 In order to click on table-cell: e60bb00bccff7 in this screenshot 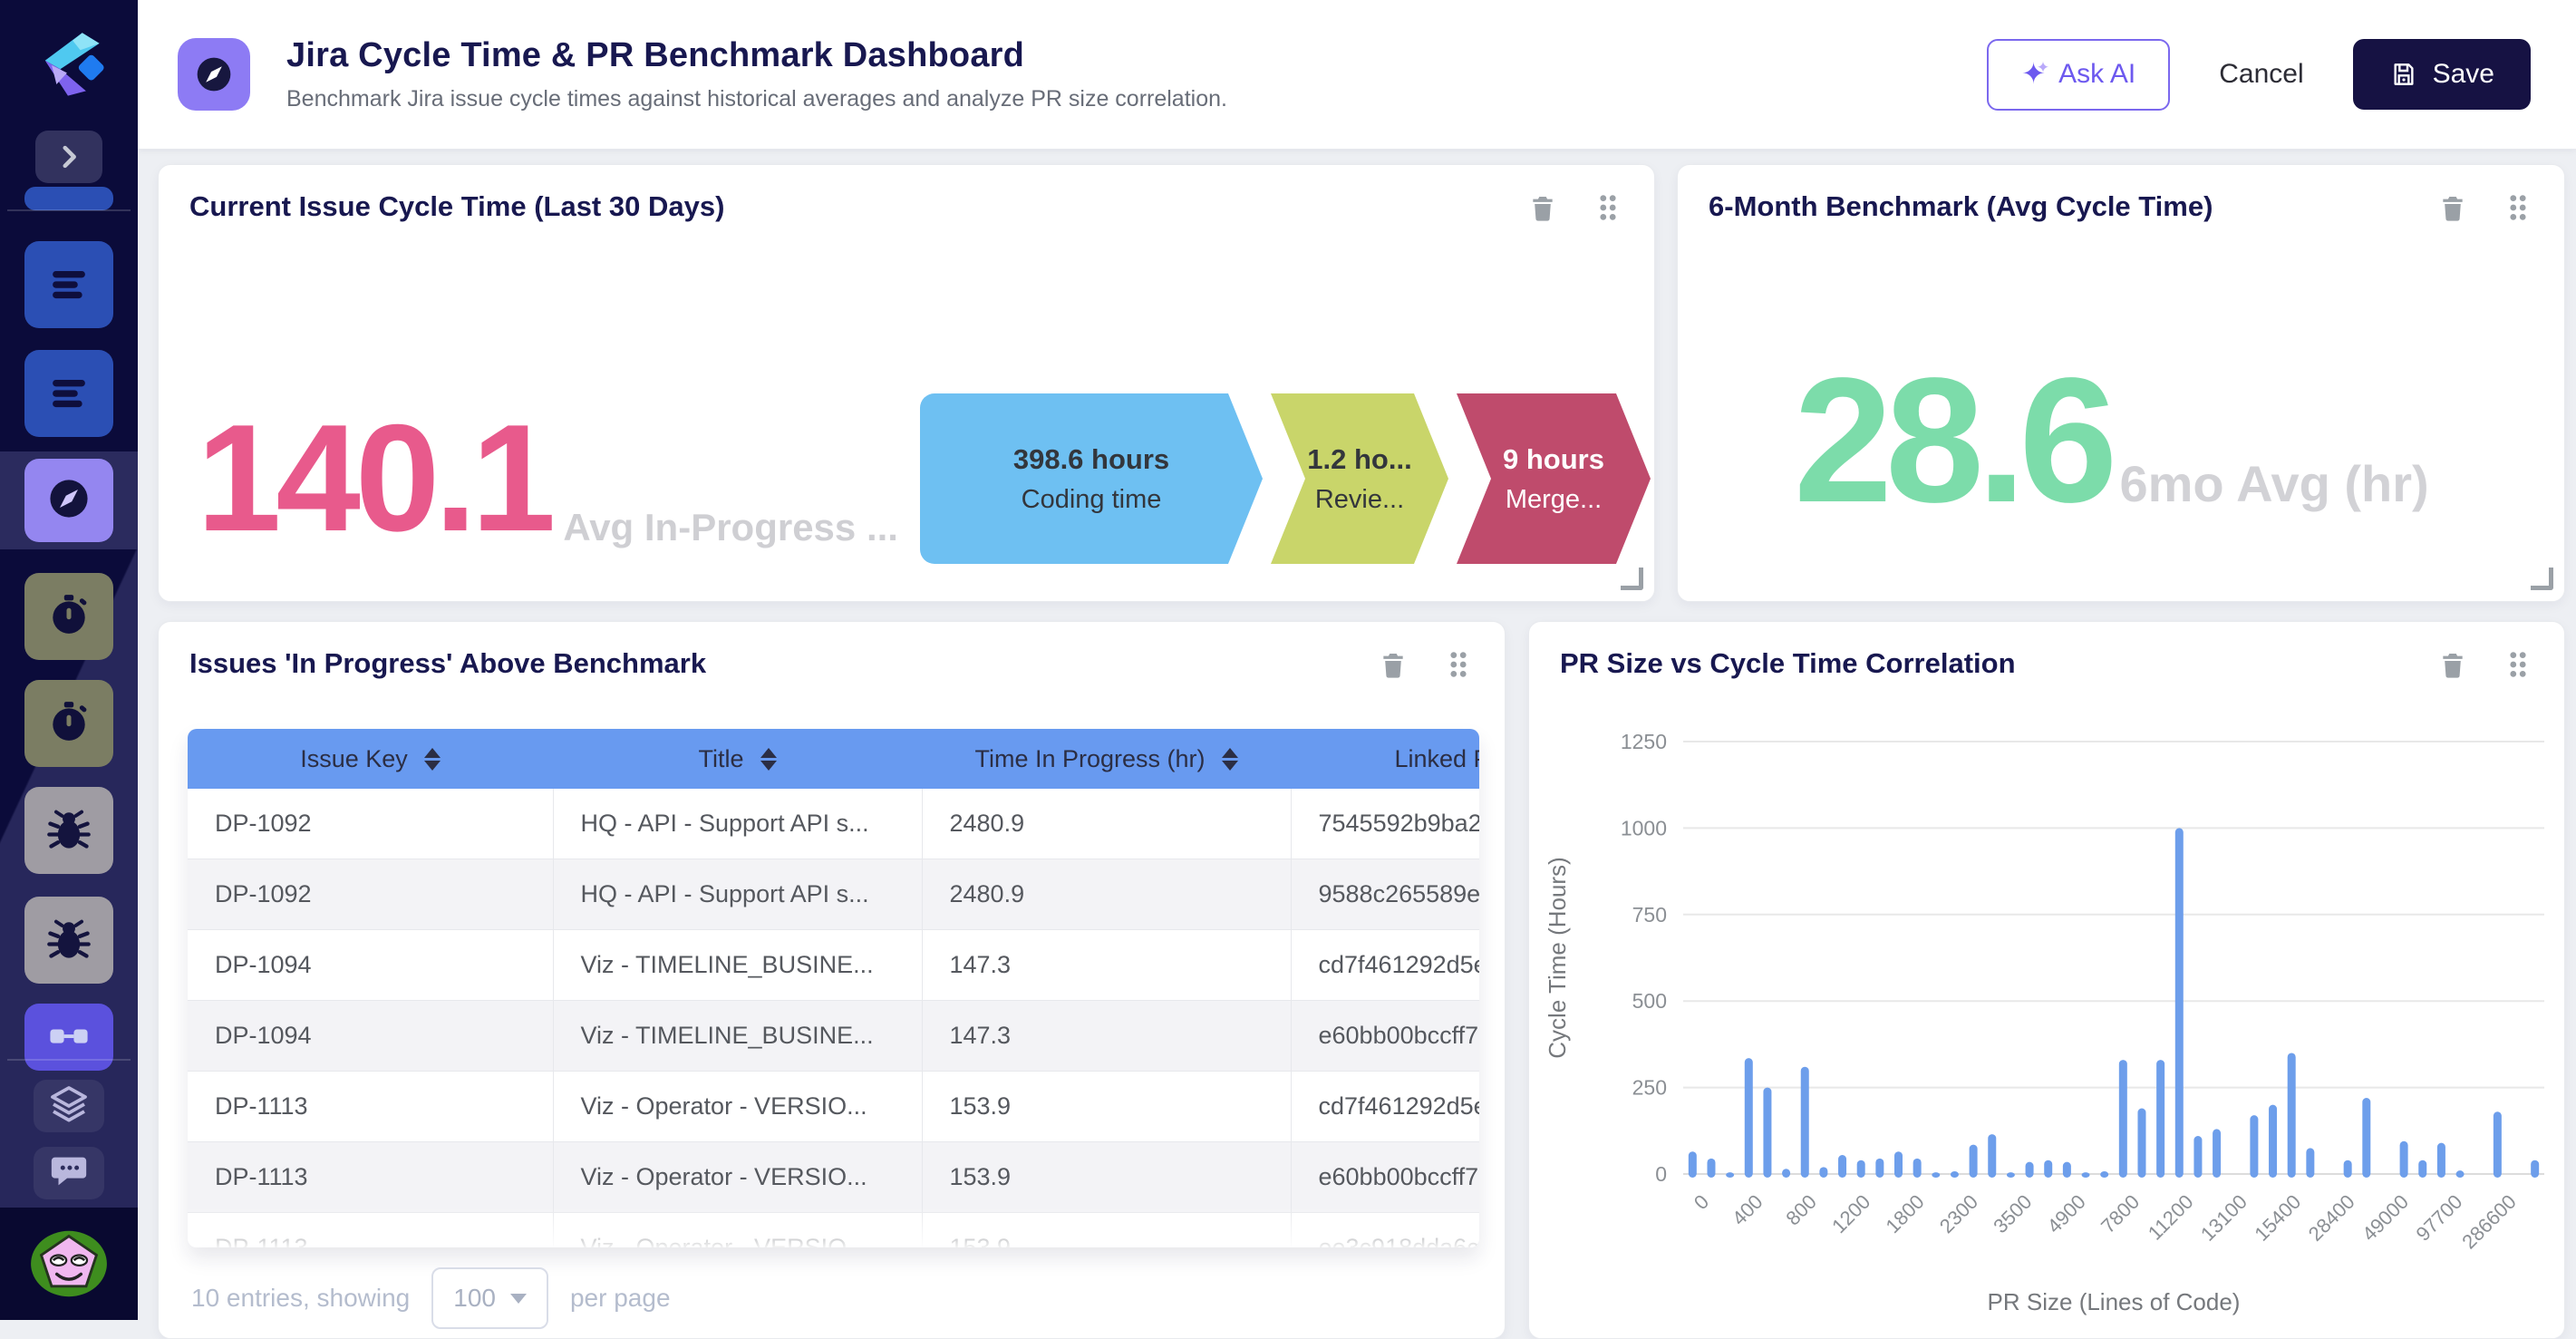, I will do `click(1385, 1036)`.